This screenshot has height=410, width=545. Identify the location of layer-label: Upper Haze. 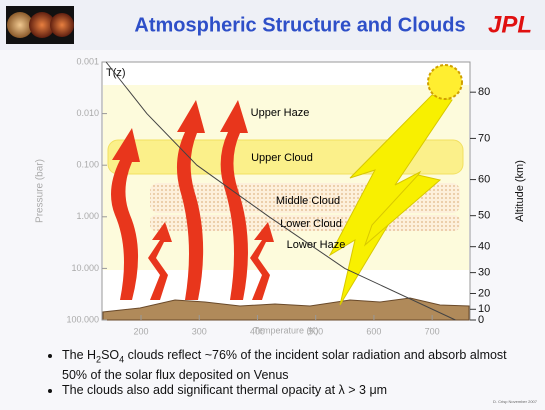
(280, 113).